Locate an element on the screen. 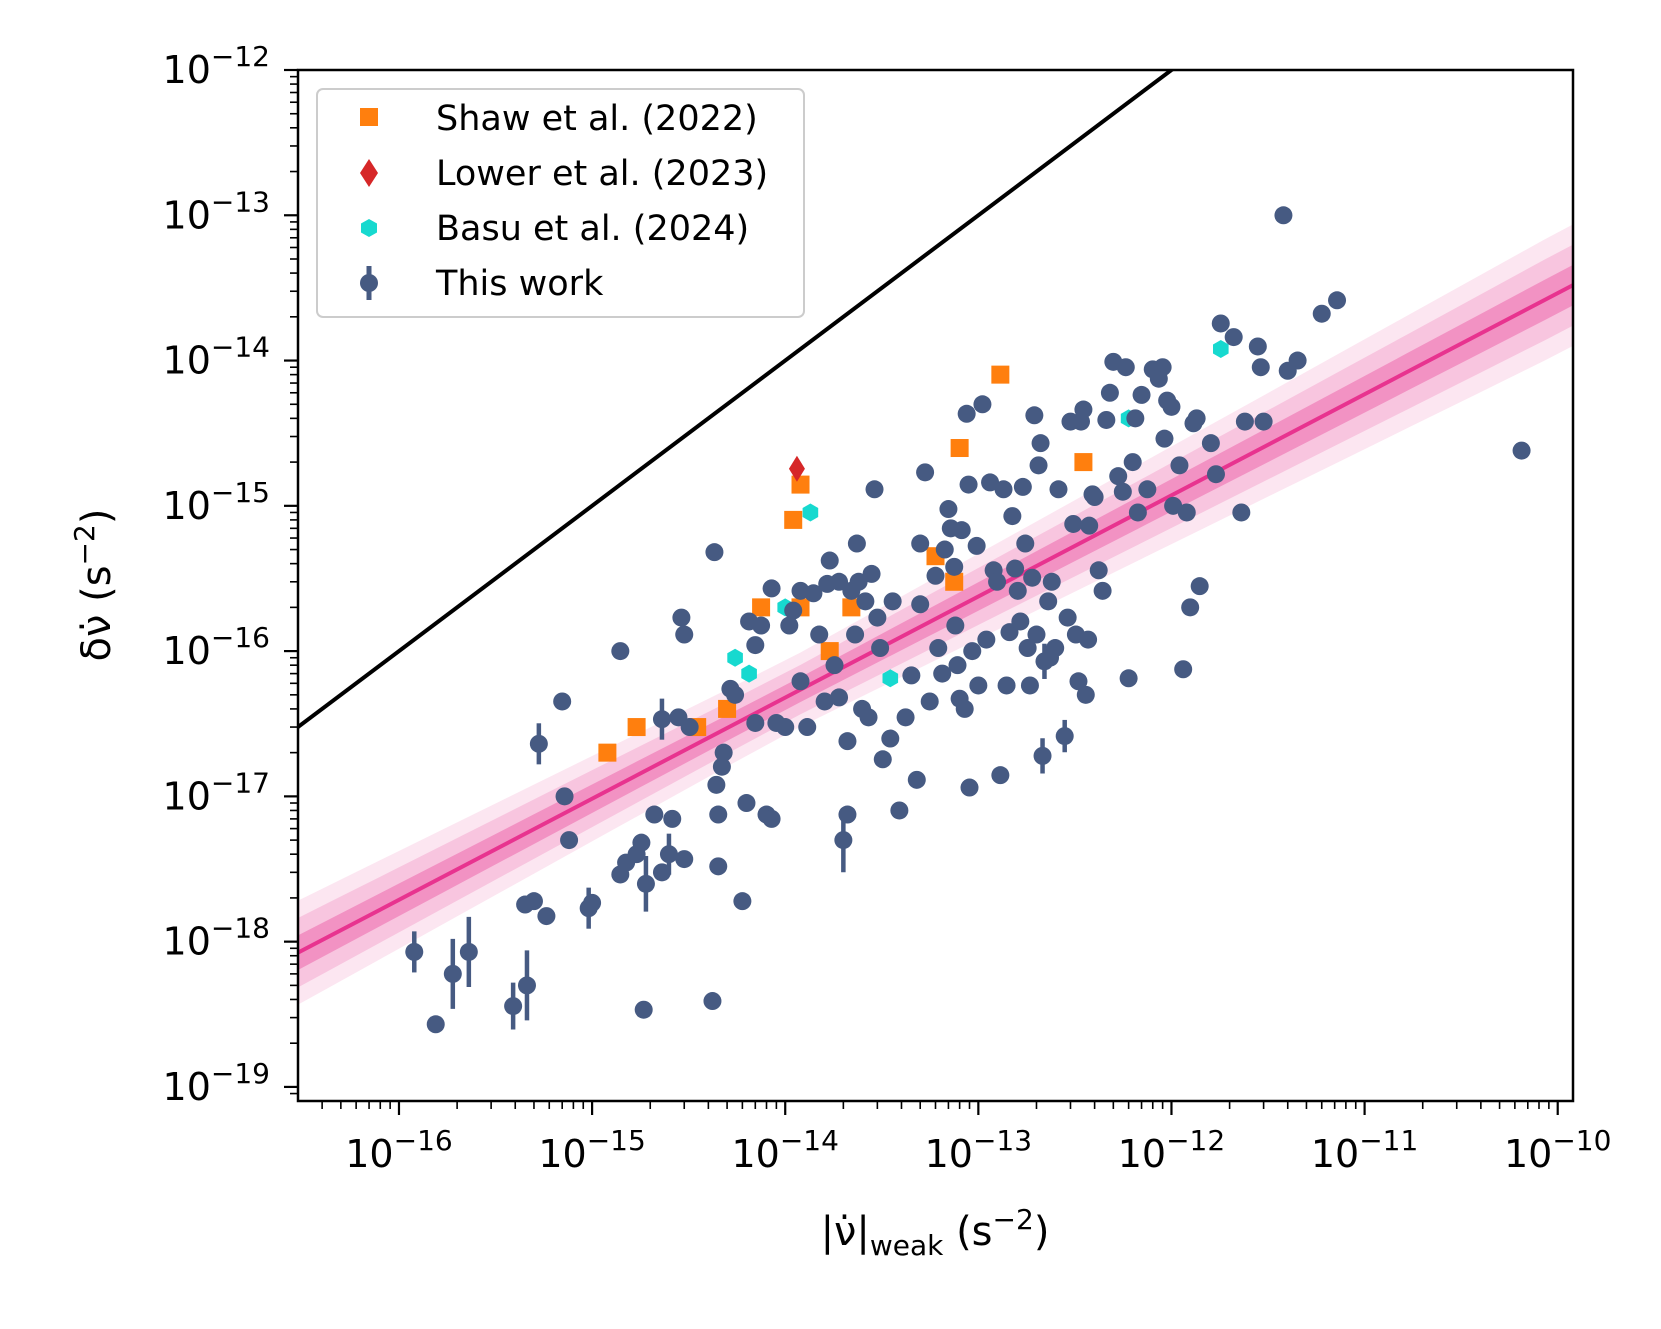 Image resolution: width=1661 pixels, height=1329 pixels. y-tick-label: 10−19 is located at coordinates (216, 1083).